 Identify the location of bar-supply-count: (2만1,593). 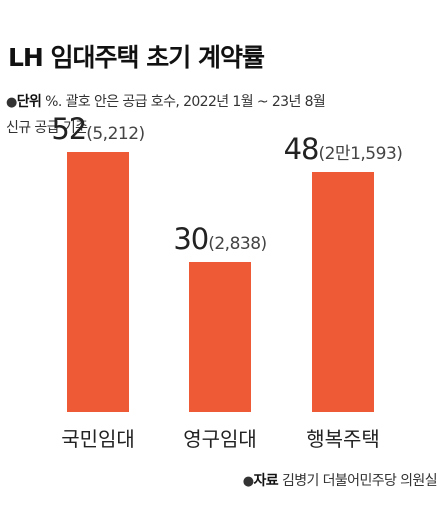
(361, 154).